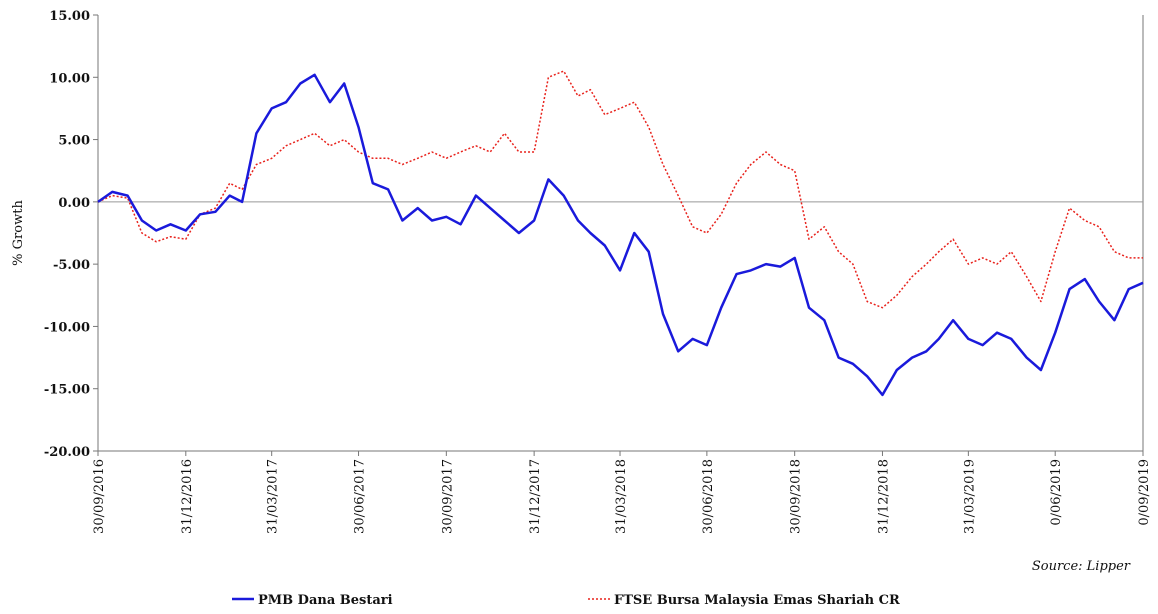  What do you see at coordinates (74, 141) in the screenshot?
I see `y-tick-label: 5.00` at bounding box center [74, 141].